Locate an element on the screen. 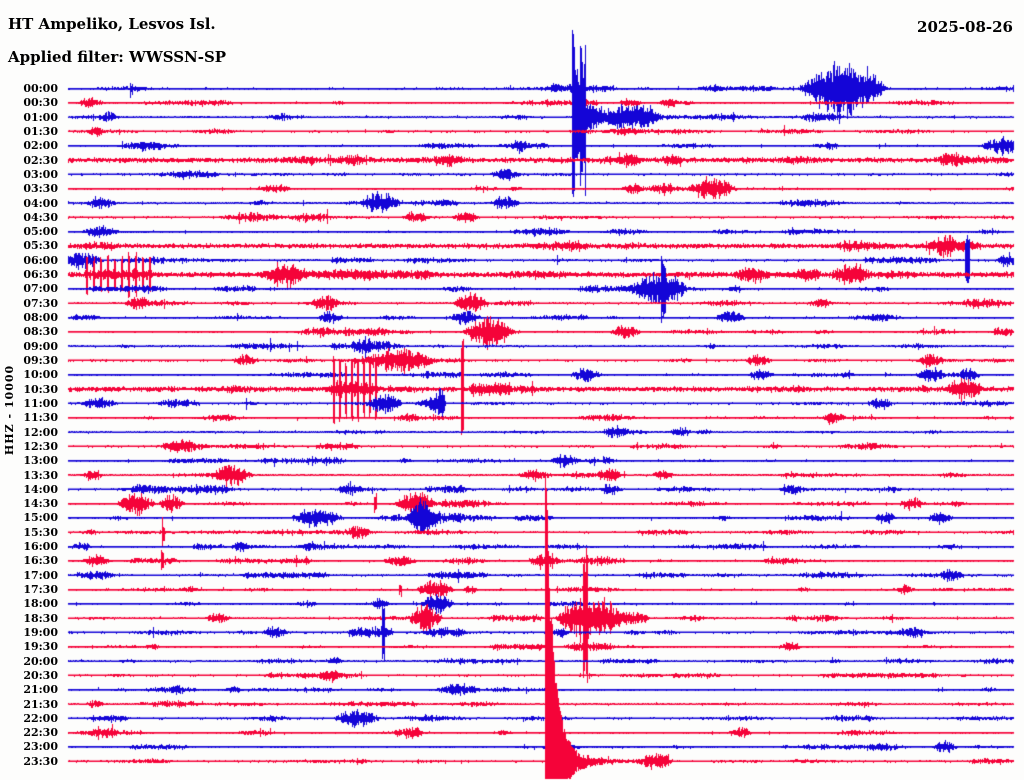 This screenshot has width=1024, height=780. time-label: 01:30 is located at coordinates (40, 131).